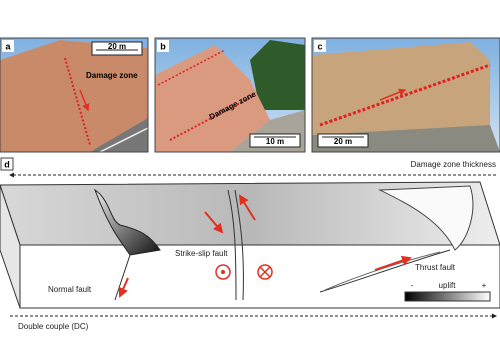 This screenshot has height=355, width=500. I want to click on legend-low: -, so click(412, 285).